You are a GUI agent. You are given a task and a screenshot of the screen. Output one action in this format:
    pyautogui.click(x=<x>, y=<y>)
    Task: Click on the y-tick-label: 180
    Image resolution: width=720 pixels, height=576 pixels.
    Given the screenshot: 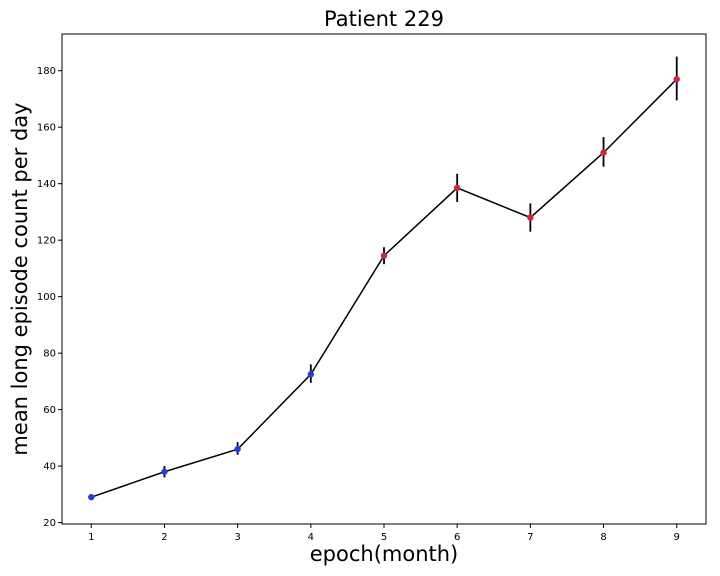 What is the action you would take?
    pyautogui.click(x=46, y=71)
    